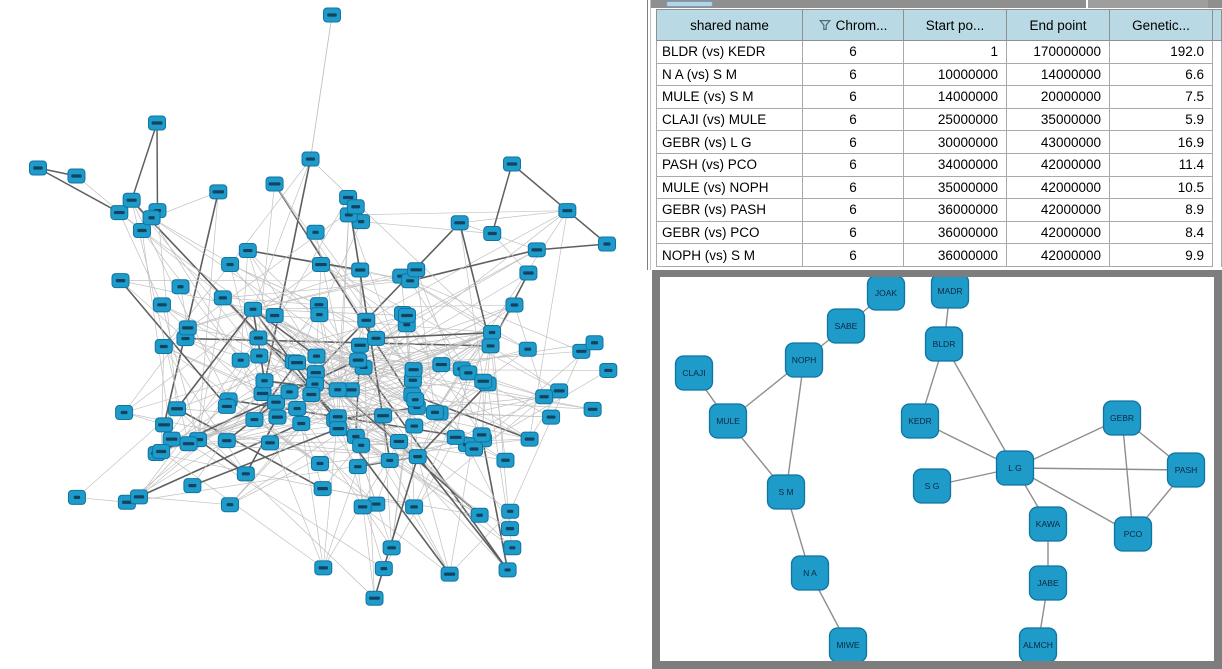 The height and width of the screenshot is (669, 1222). What do you see at coordinates (944, 344) in the screenshot?
I see `network-node-bldr: BLDR` at bounding box center [944, 344].